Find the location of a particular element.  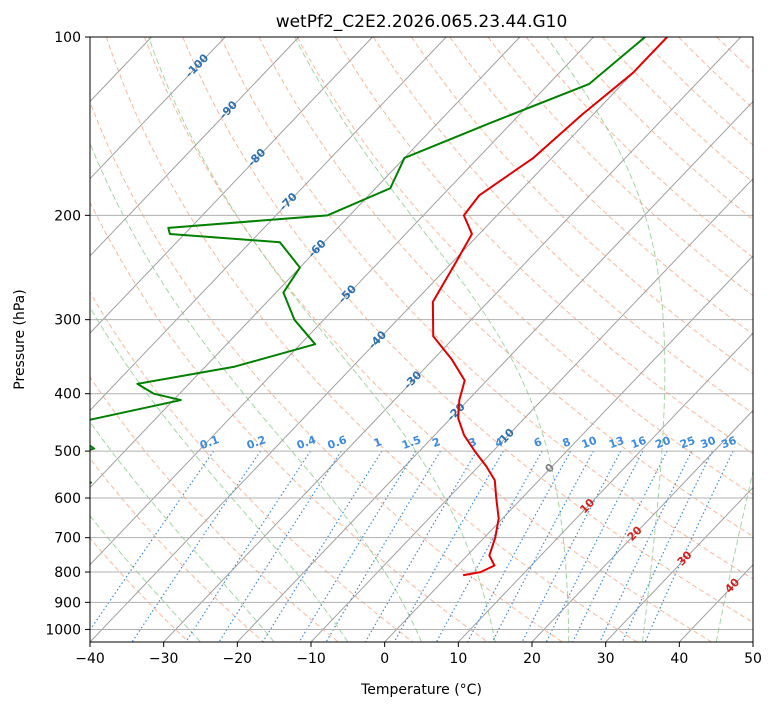

x-tick-label: −10 is located at coordinates (311, 659).